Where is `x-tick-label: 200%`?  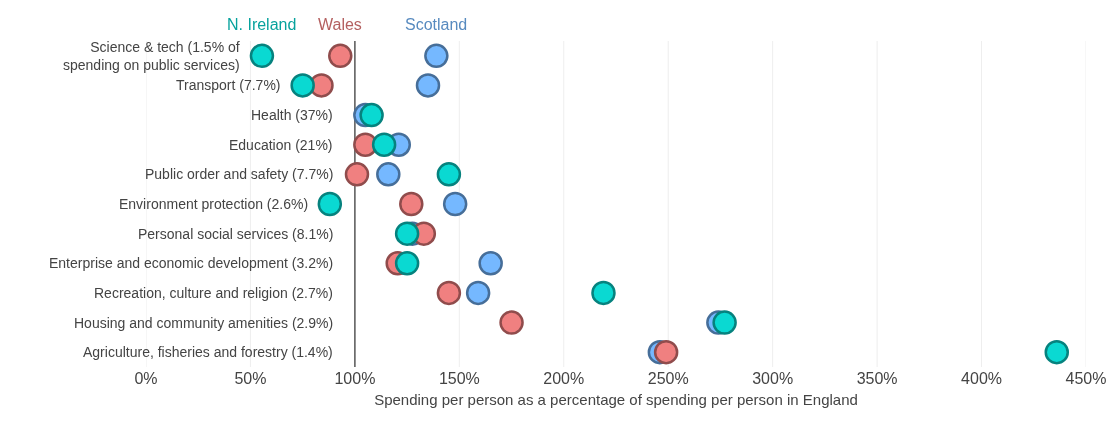
x-tick-label: 200% is located at coordinates (564, 378).